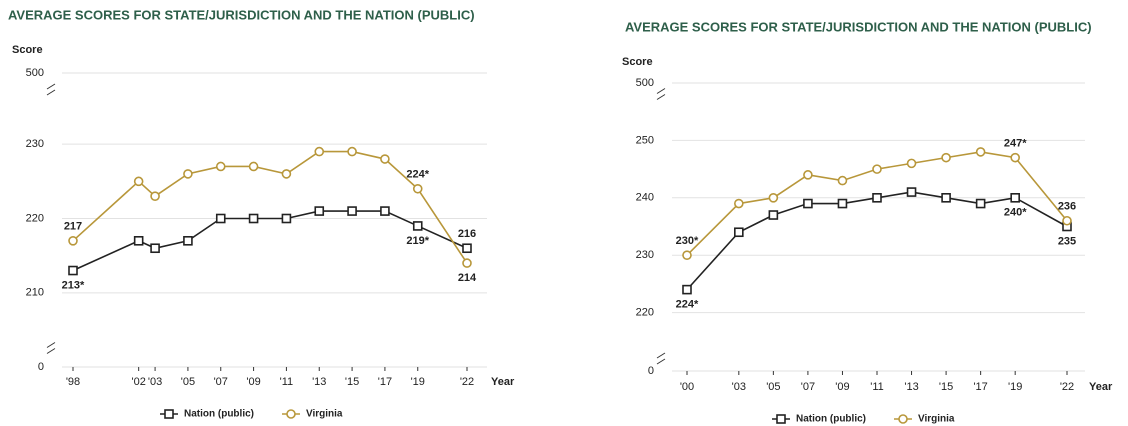  I want to click on y-tick-label: 500, so click(35, 73).